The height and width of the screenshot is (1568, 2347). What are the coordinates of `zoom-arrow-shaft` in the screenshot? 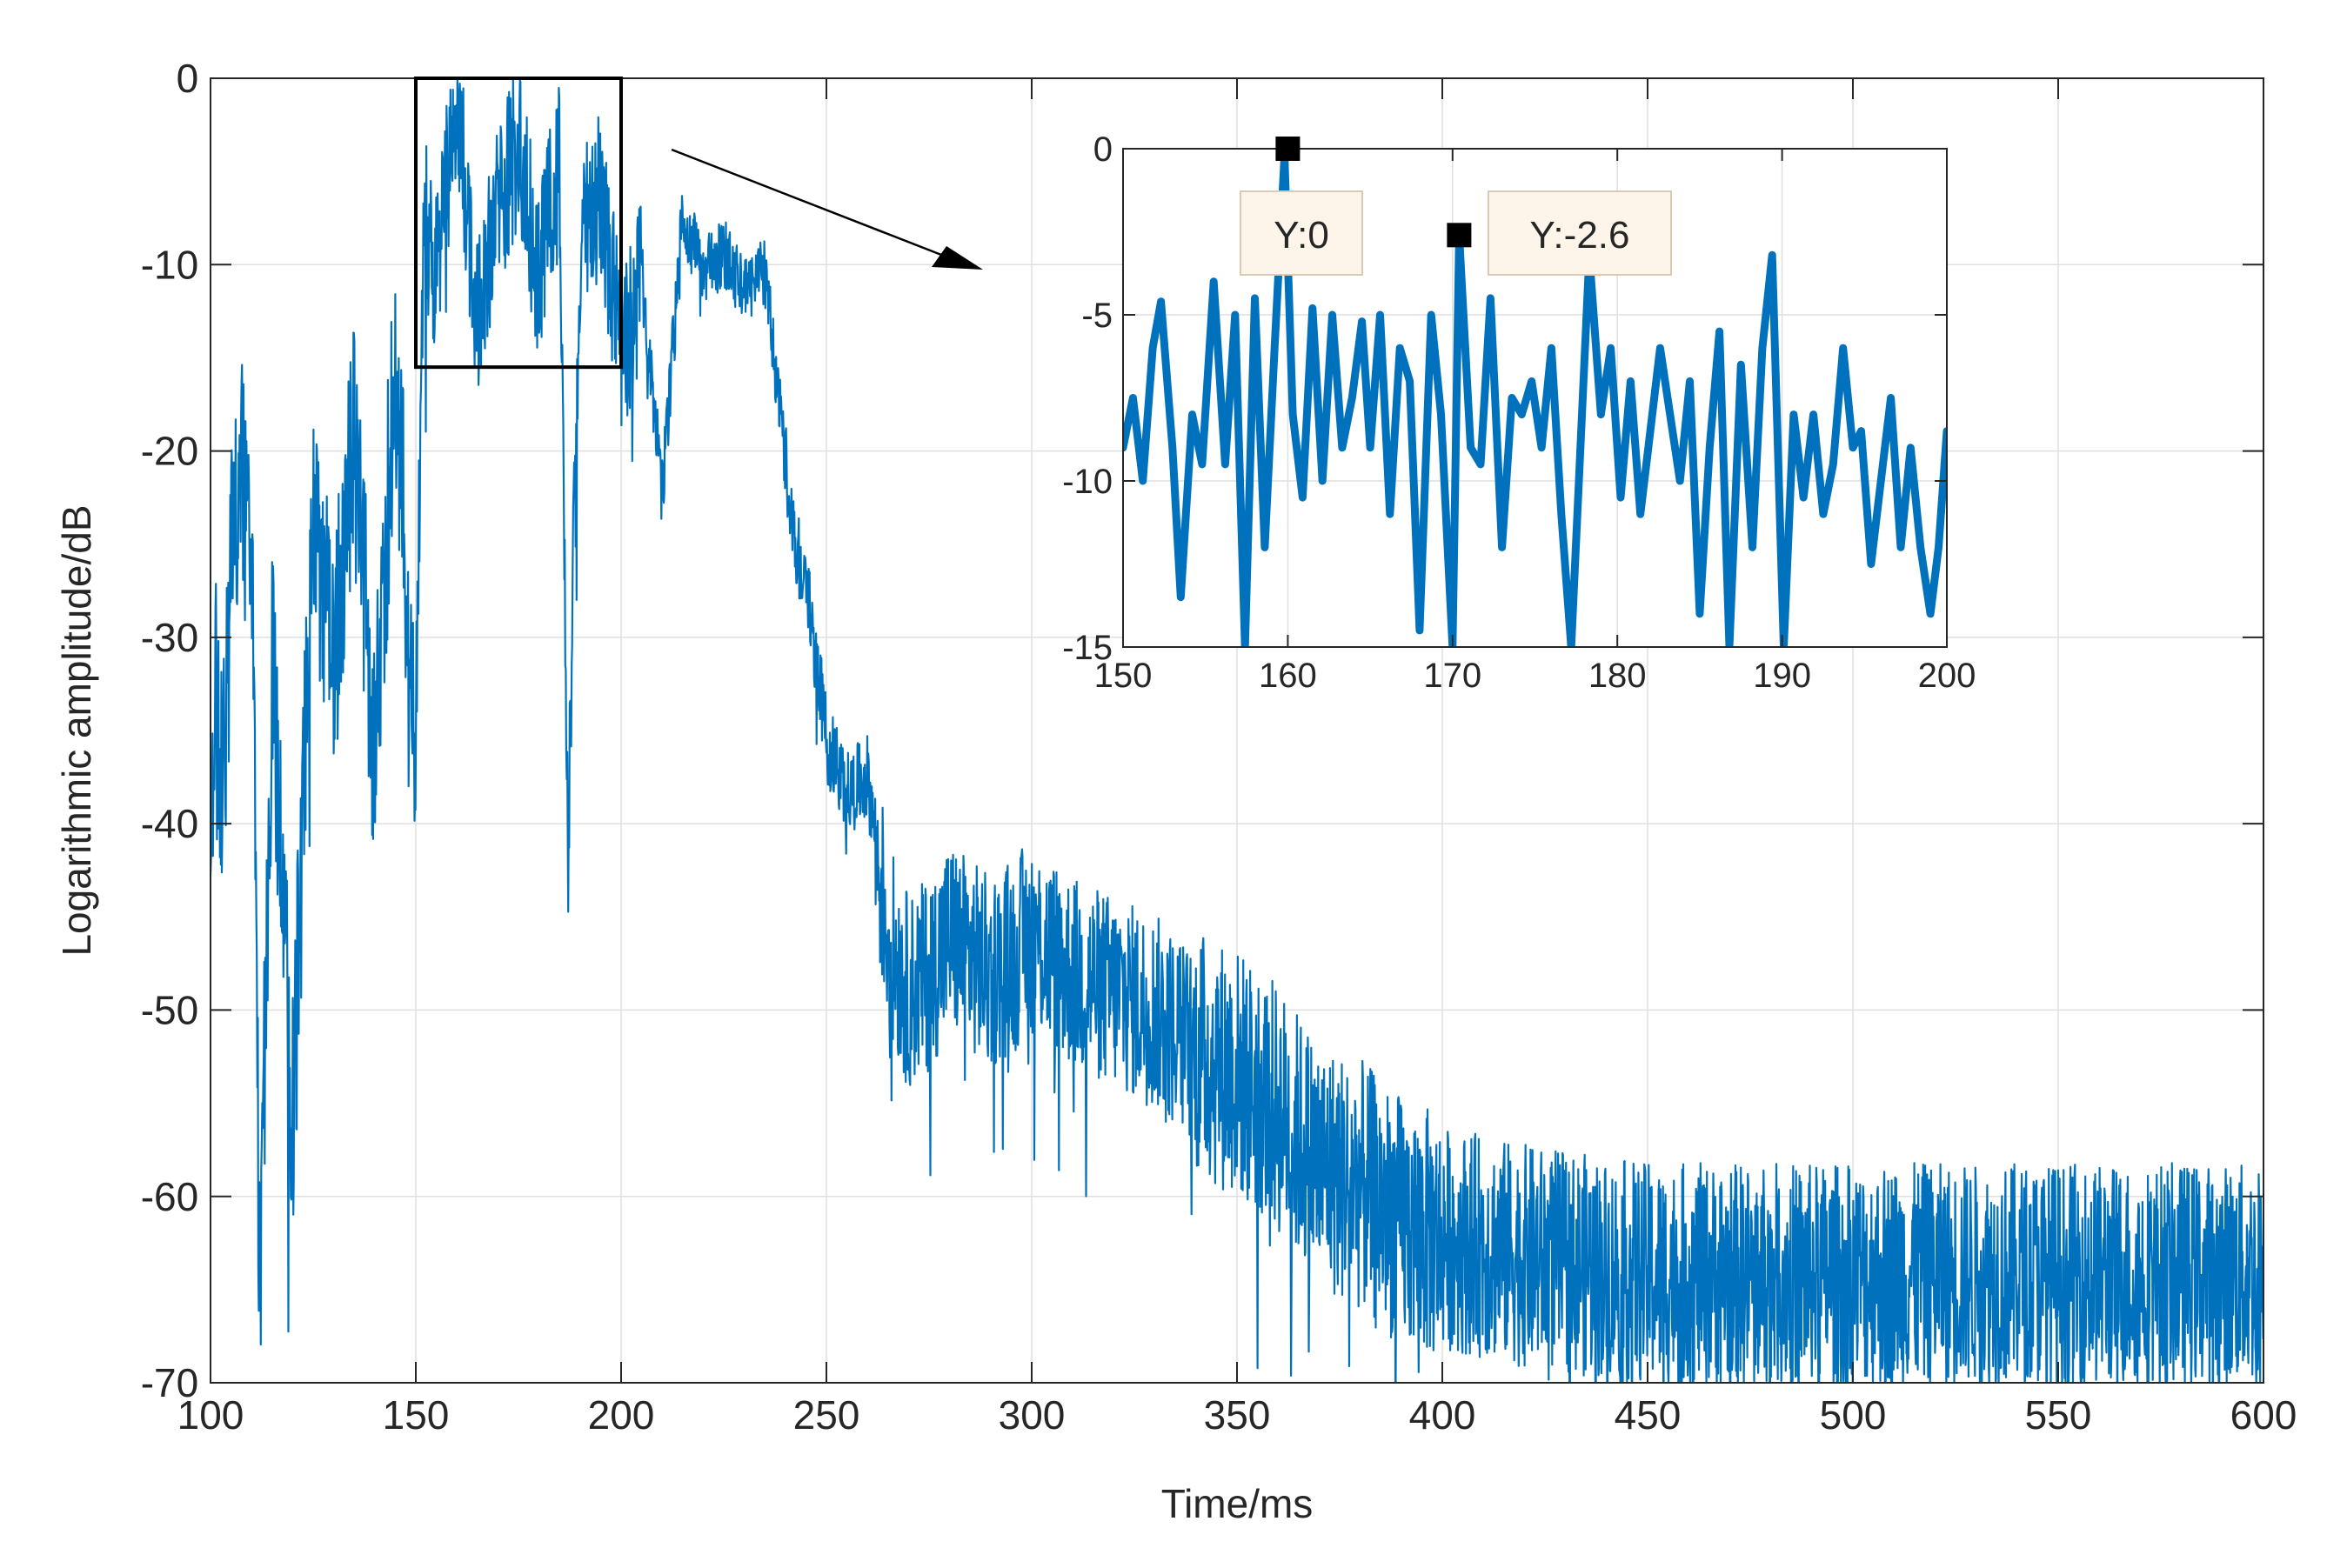 It's located at (815, 205).